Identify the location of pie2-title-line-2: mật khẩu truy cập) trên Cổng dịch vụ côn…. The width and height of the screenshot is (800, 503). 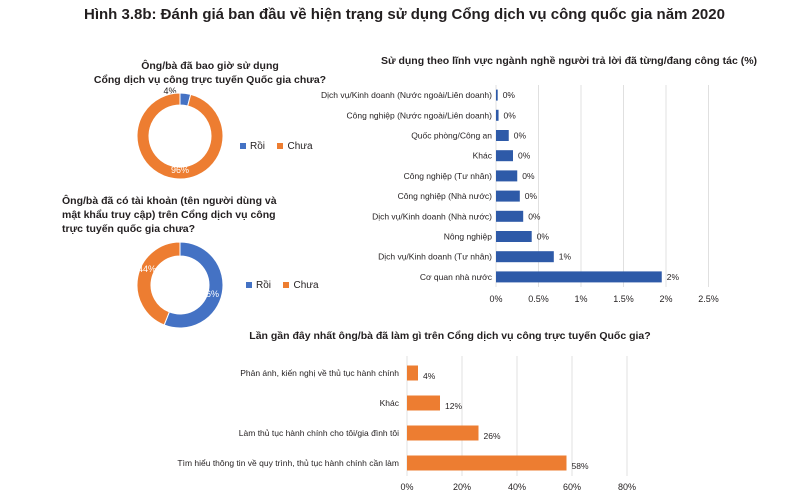
(169, 215).